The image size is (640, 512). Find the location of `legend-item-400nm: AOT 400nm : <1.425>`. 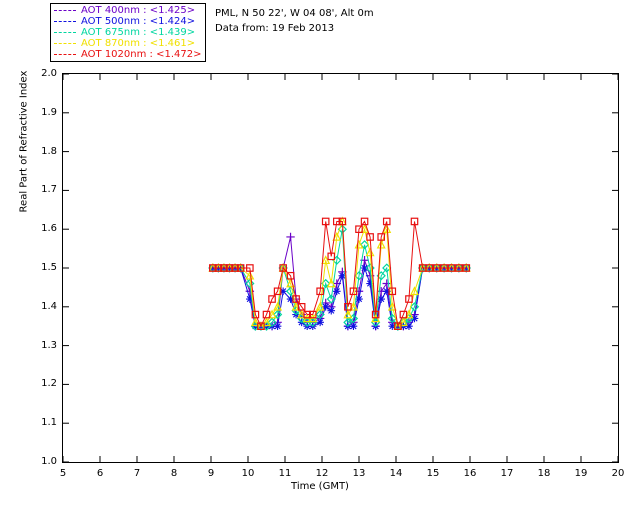

legend-item-400nm: AOT 400nm : <1.425> is located at coordinates (127, 10).